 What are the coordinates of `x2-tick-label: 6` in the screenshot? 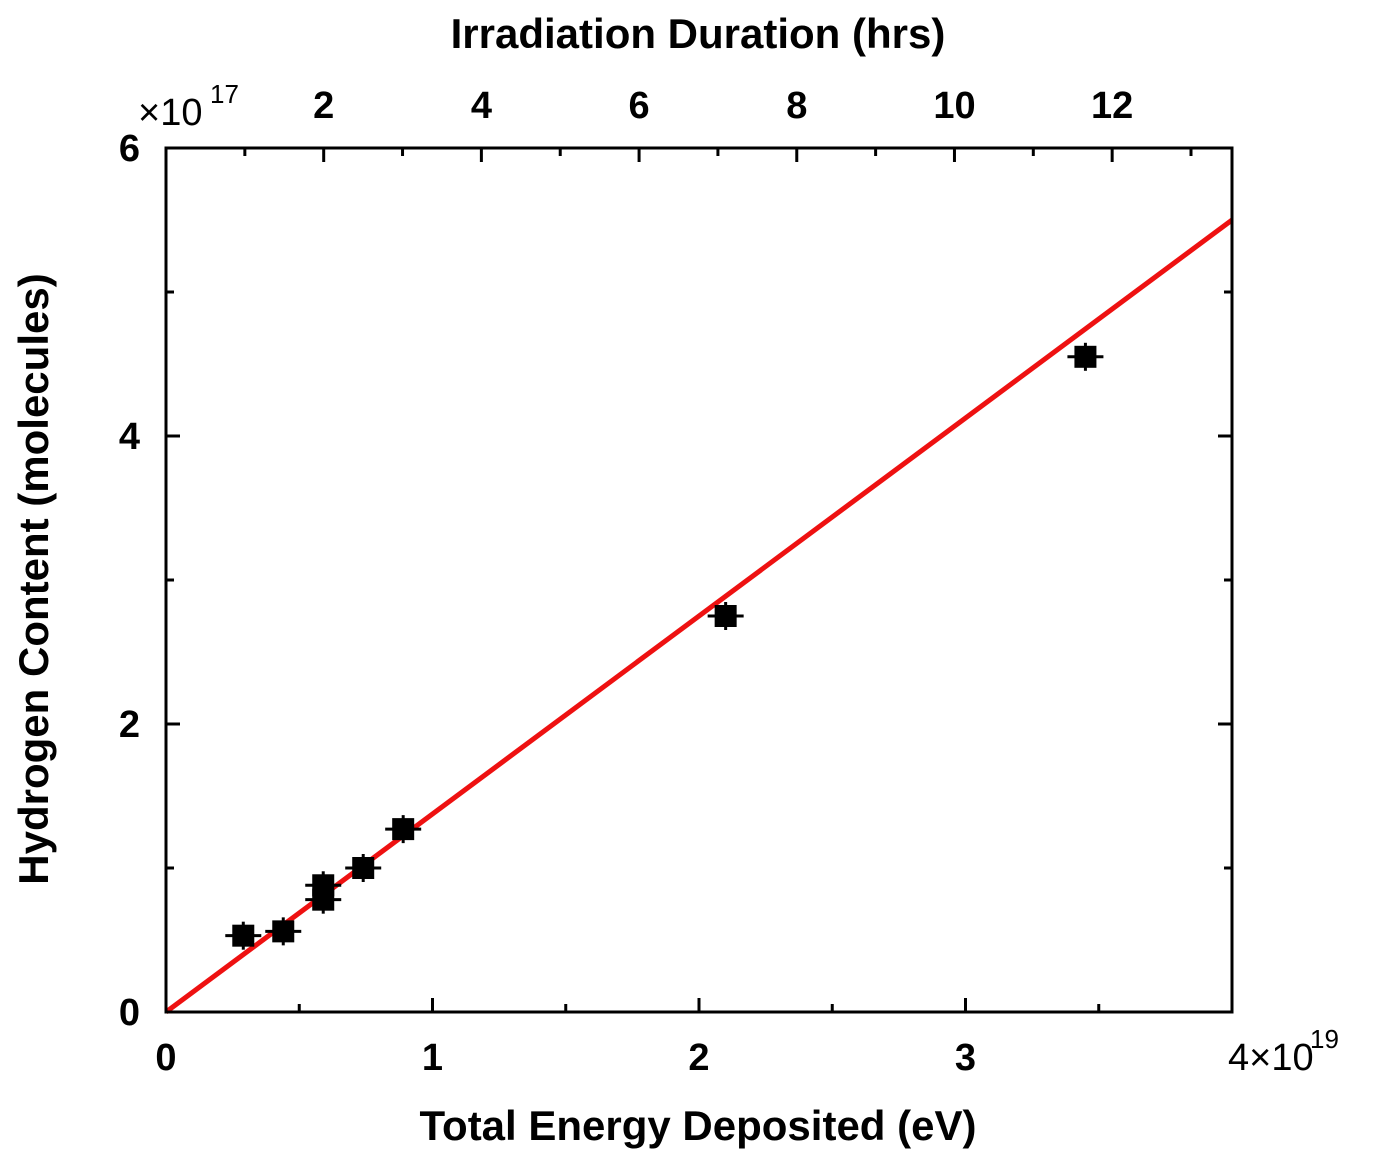 It's located at (639, 106).